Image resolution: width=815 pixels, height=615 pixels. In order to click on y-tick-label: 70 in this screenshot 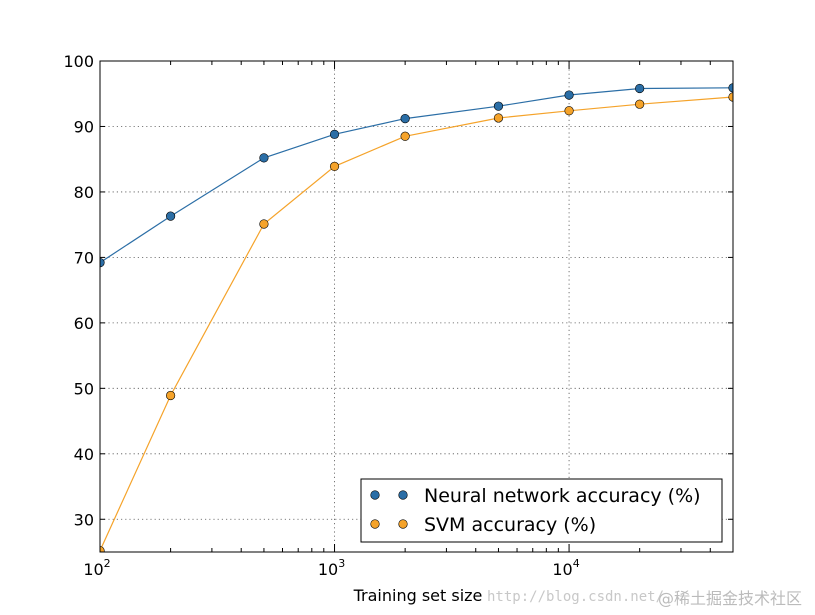, I will do `click(84, 257)`.